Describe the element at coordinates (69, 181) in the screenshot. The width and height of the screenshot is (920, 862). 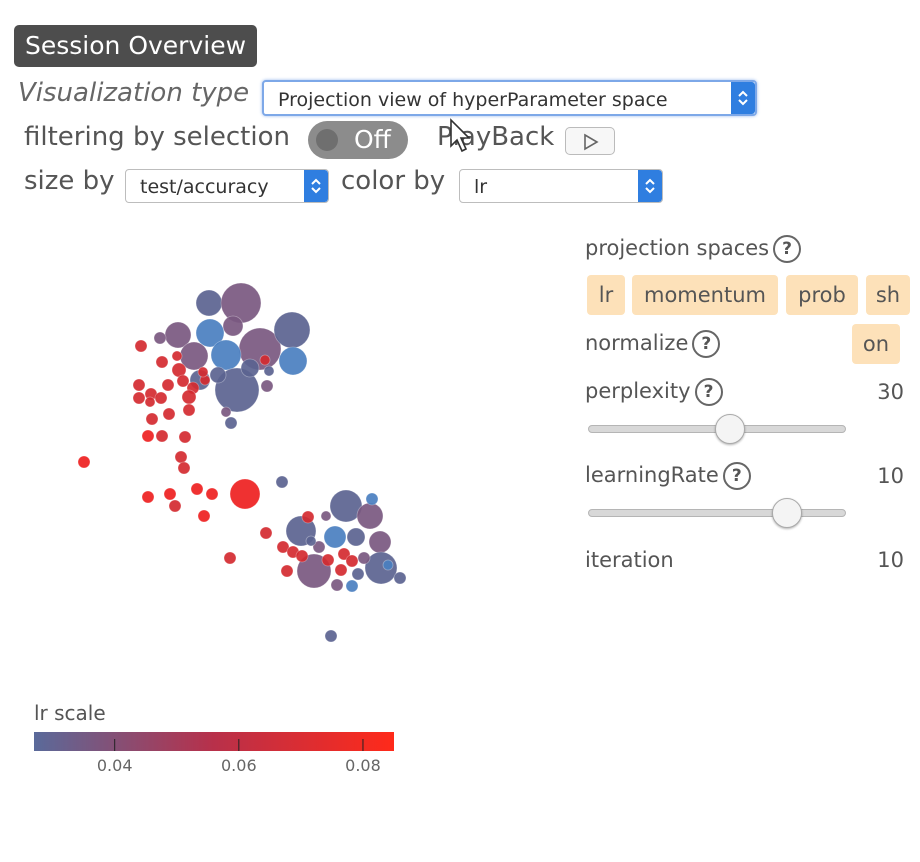
I see `size-by-label: size by` at that location.